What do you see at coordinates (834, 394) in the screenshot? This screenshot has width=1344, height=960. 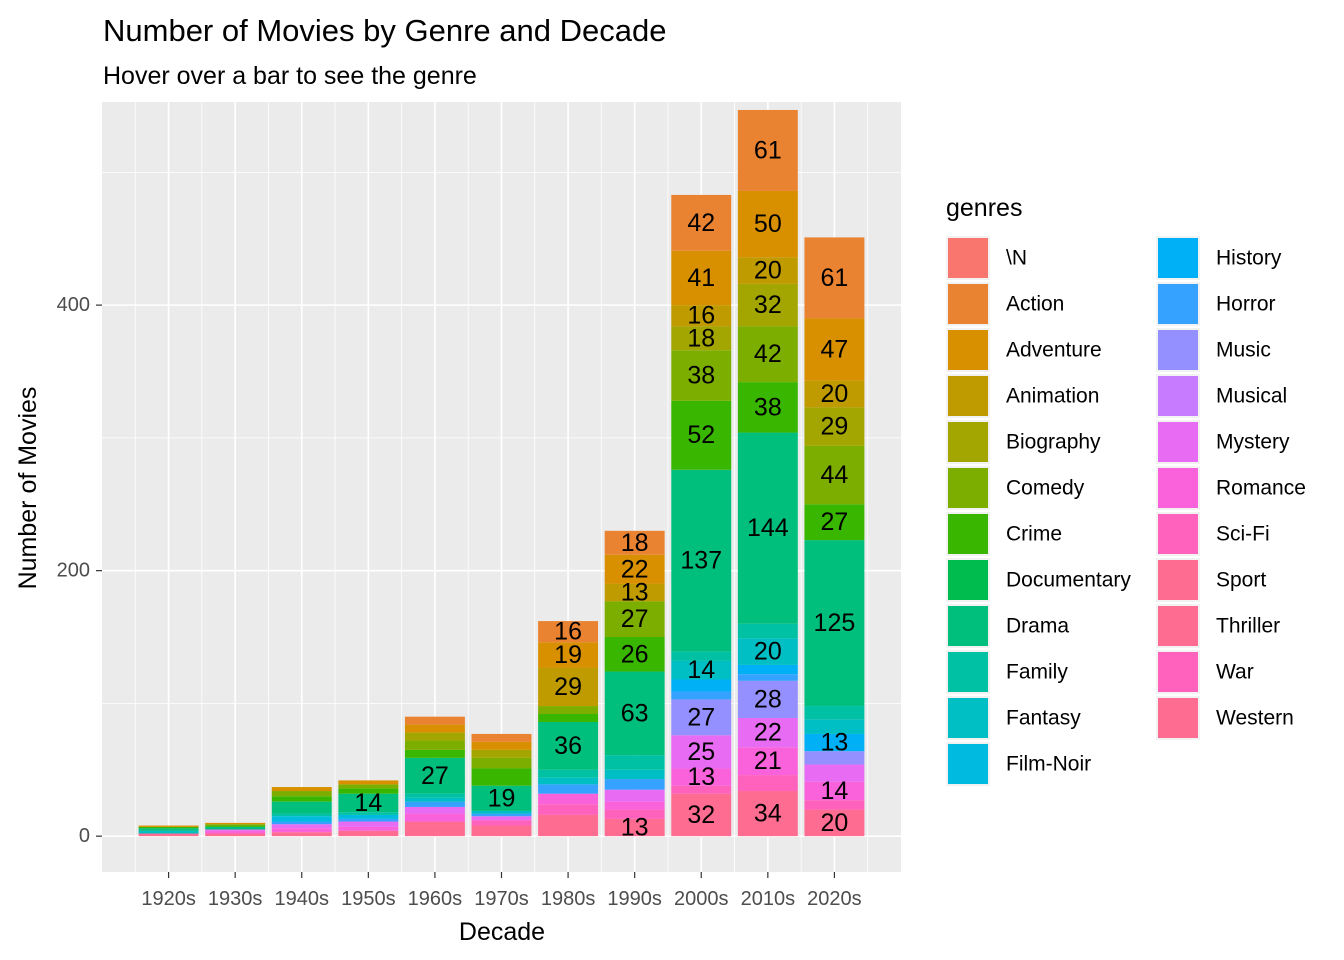 I see `bar-2020s-animation` at bounding box center [834, 394].